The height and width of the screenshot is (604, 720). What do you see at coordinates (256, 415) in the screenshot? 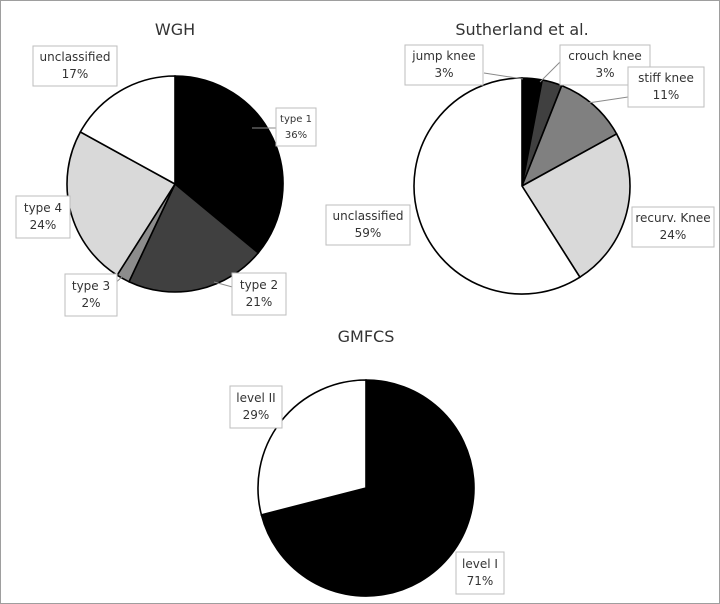
I see `label-gmfcs-level-ii-value: 29%` at bounding box center [256, 415].